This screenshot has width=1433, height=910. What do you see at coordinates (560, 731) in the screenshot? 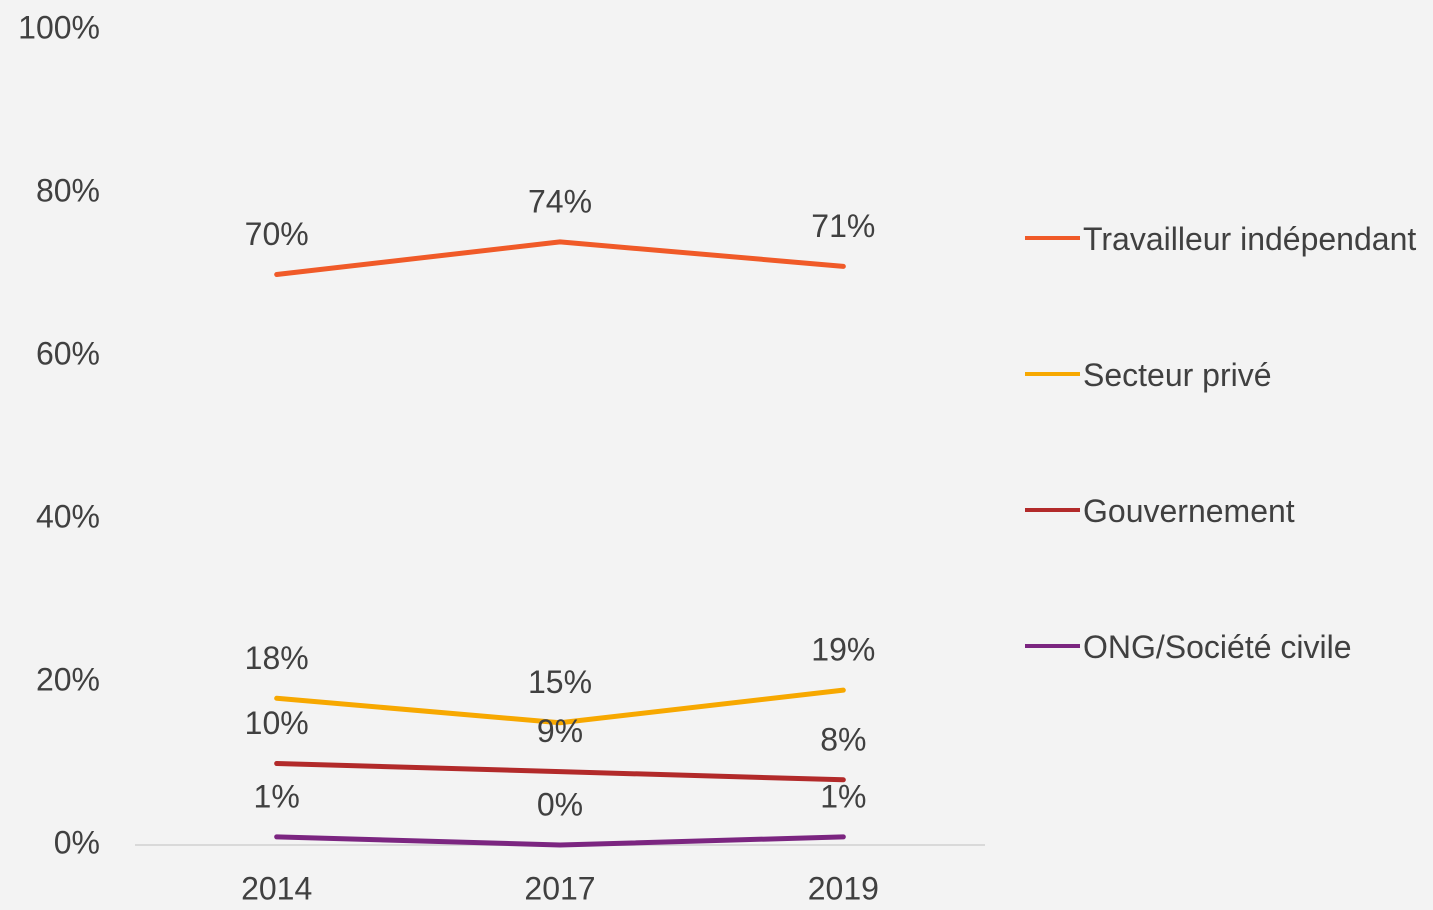
I see `data-label: 9%` at bounding box center [560, 731].